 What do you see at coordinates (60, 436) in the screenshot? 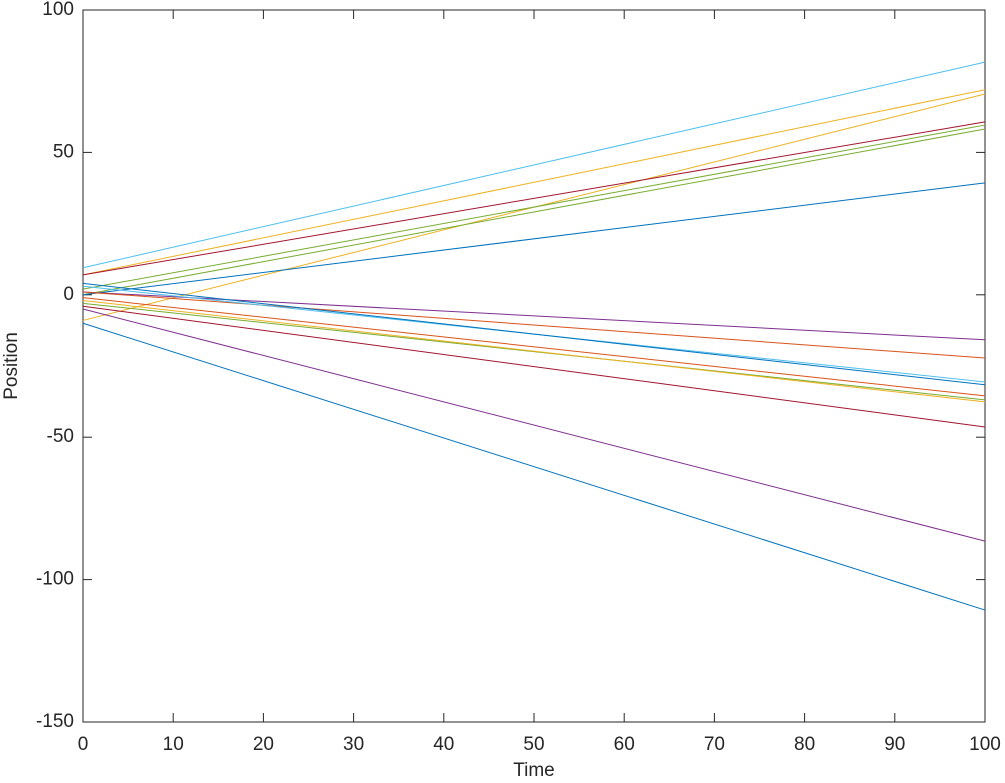
I see `y-tick-label: -50` at bounding box center [60, 436].